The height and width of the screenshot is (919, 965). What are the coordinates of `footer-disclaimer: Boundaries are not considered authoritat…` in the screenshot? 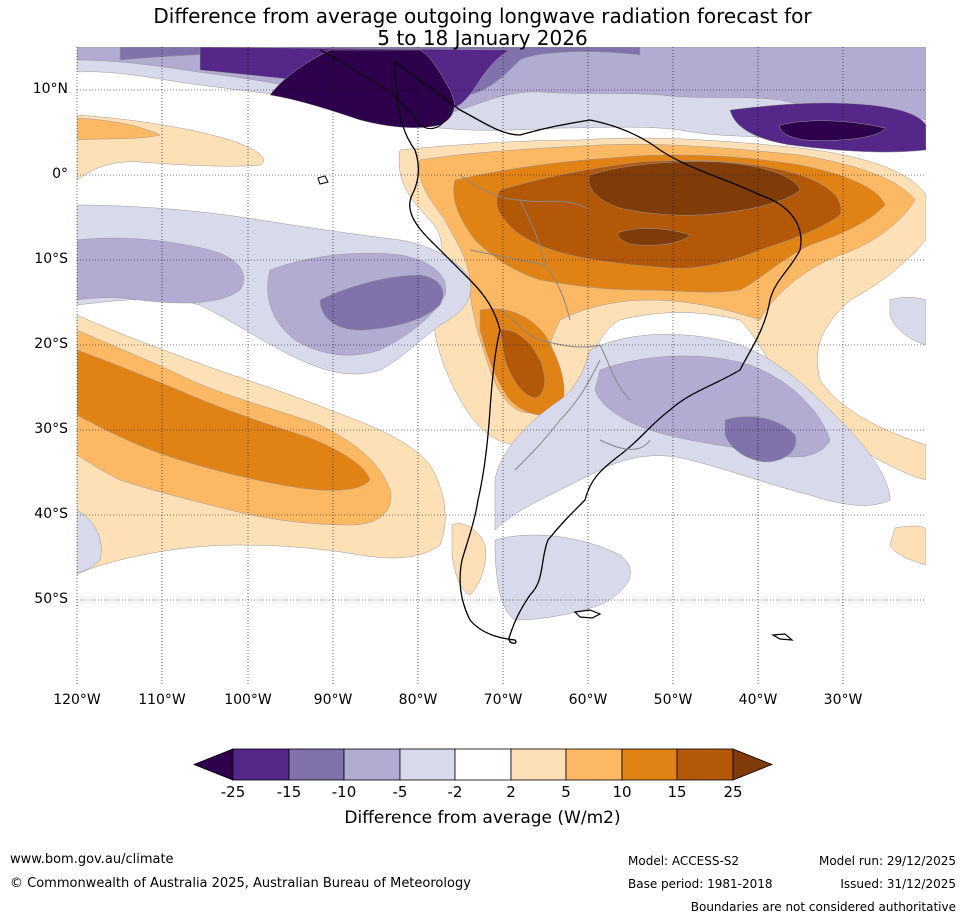 It's located at (823, 907).